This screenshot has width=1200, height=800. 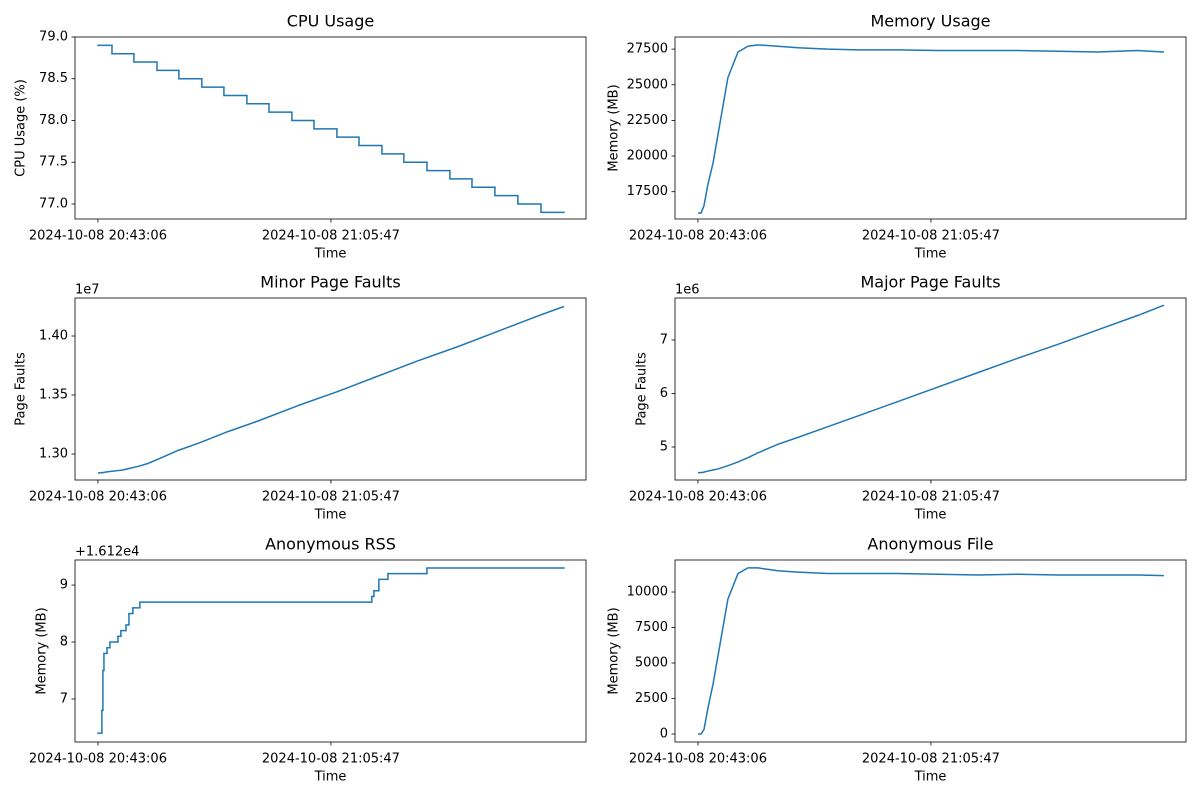 I want to click on y-tick-label: 22500, so click(x=647, y=120).